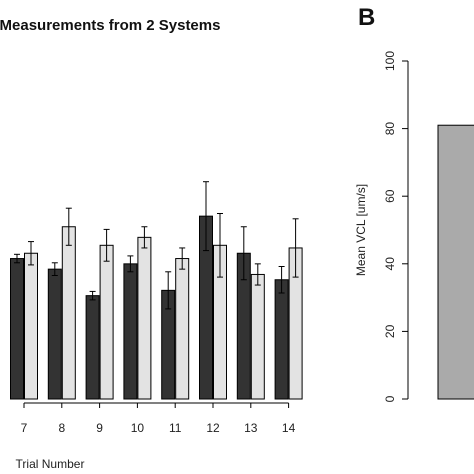 The height and width of the screenshot is (474, 474). What do you see at coordinates (24, 428) in the screenshot?
I see `x-tick-label-7: 7` at bounding box center [24, 428].